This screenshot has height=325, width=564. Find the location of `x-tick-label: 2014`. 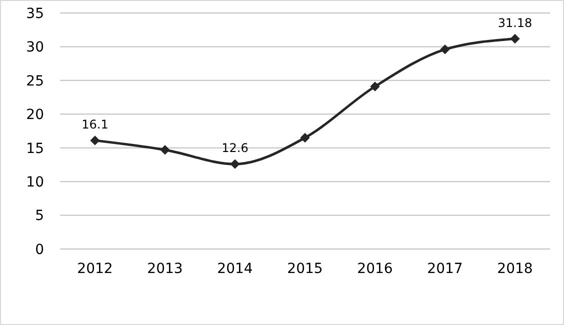

x-tick-label: 2014 is located at coordinates (235, 269).